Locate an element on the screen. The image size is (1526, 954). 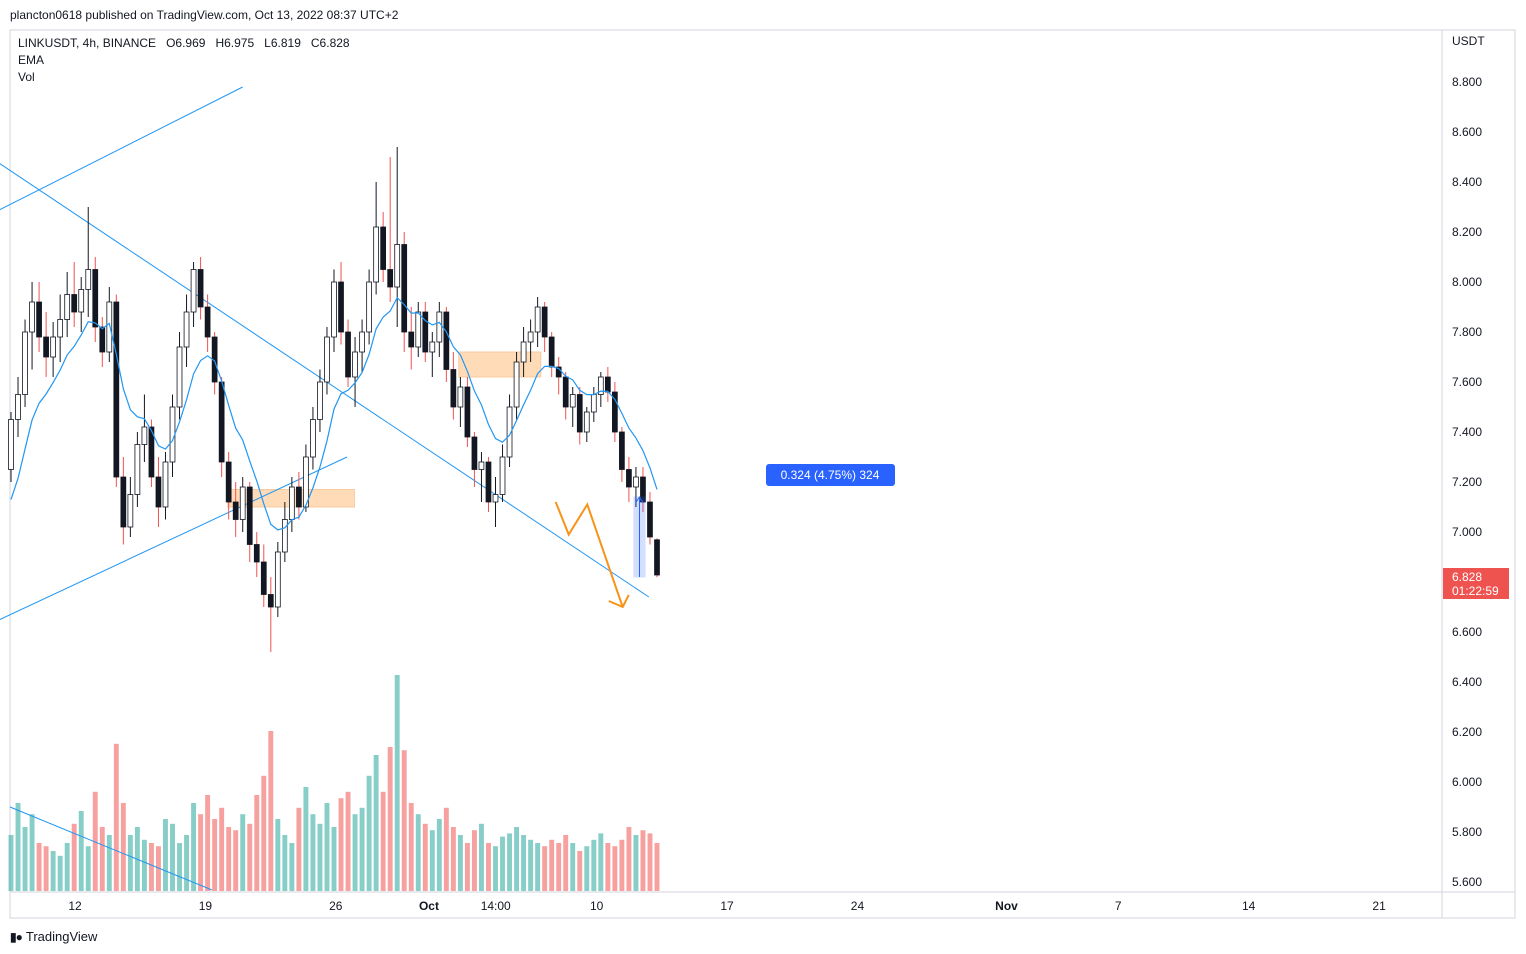
legend-close: C6.828 is located at coordinates (330, 43).